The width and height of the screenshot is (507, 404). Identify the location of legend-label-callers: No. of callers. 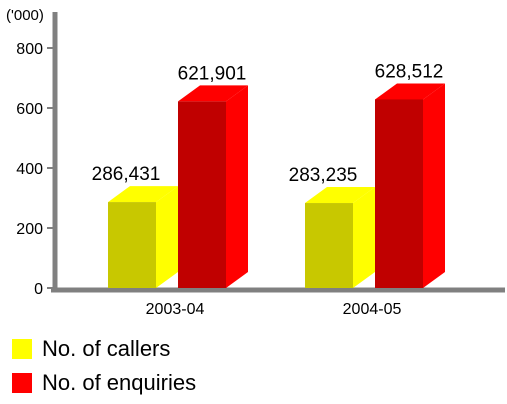
(106, 348).